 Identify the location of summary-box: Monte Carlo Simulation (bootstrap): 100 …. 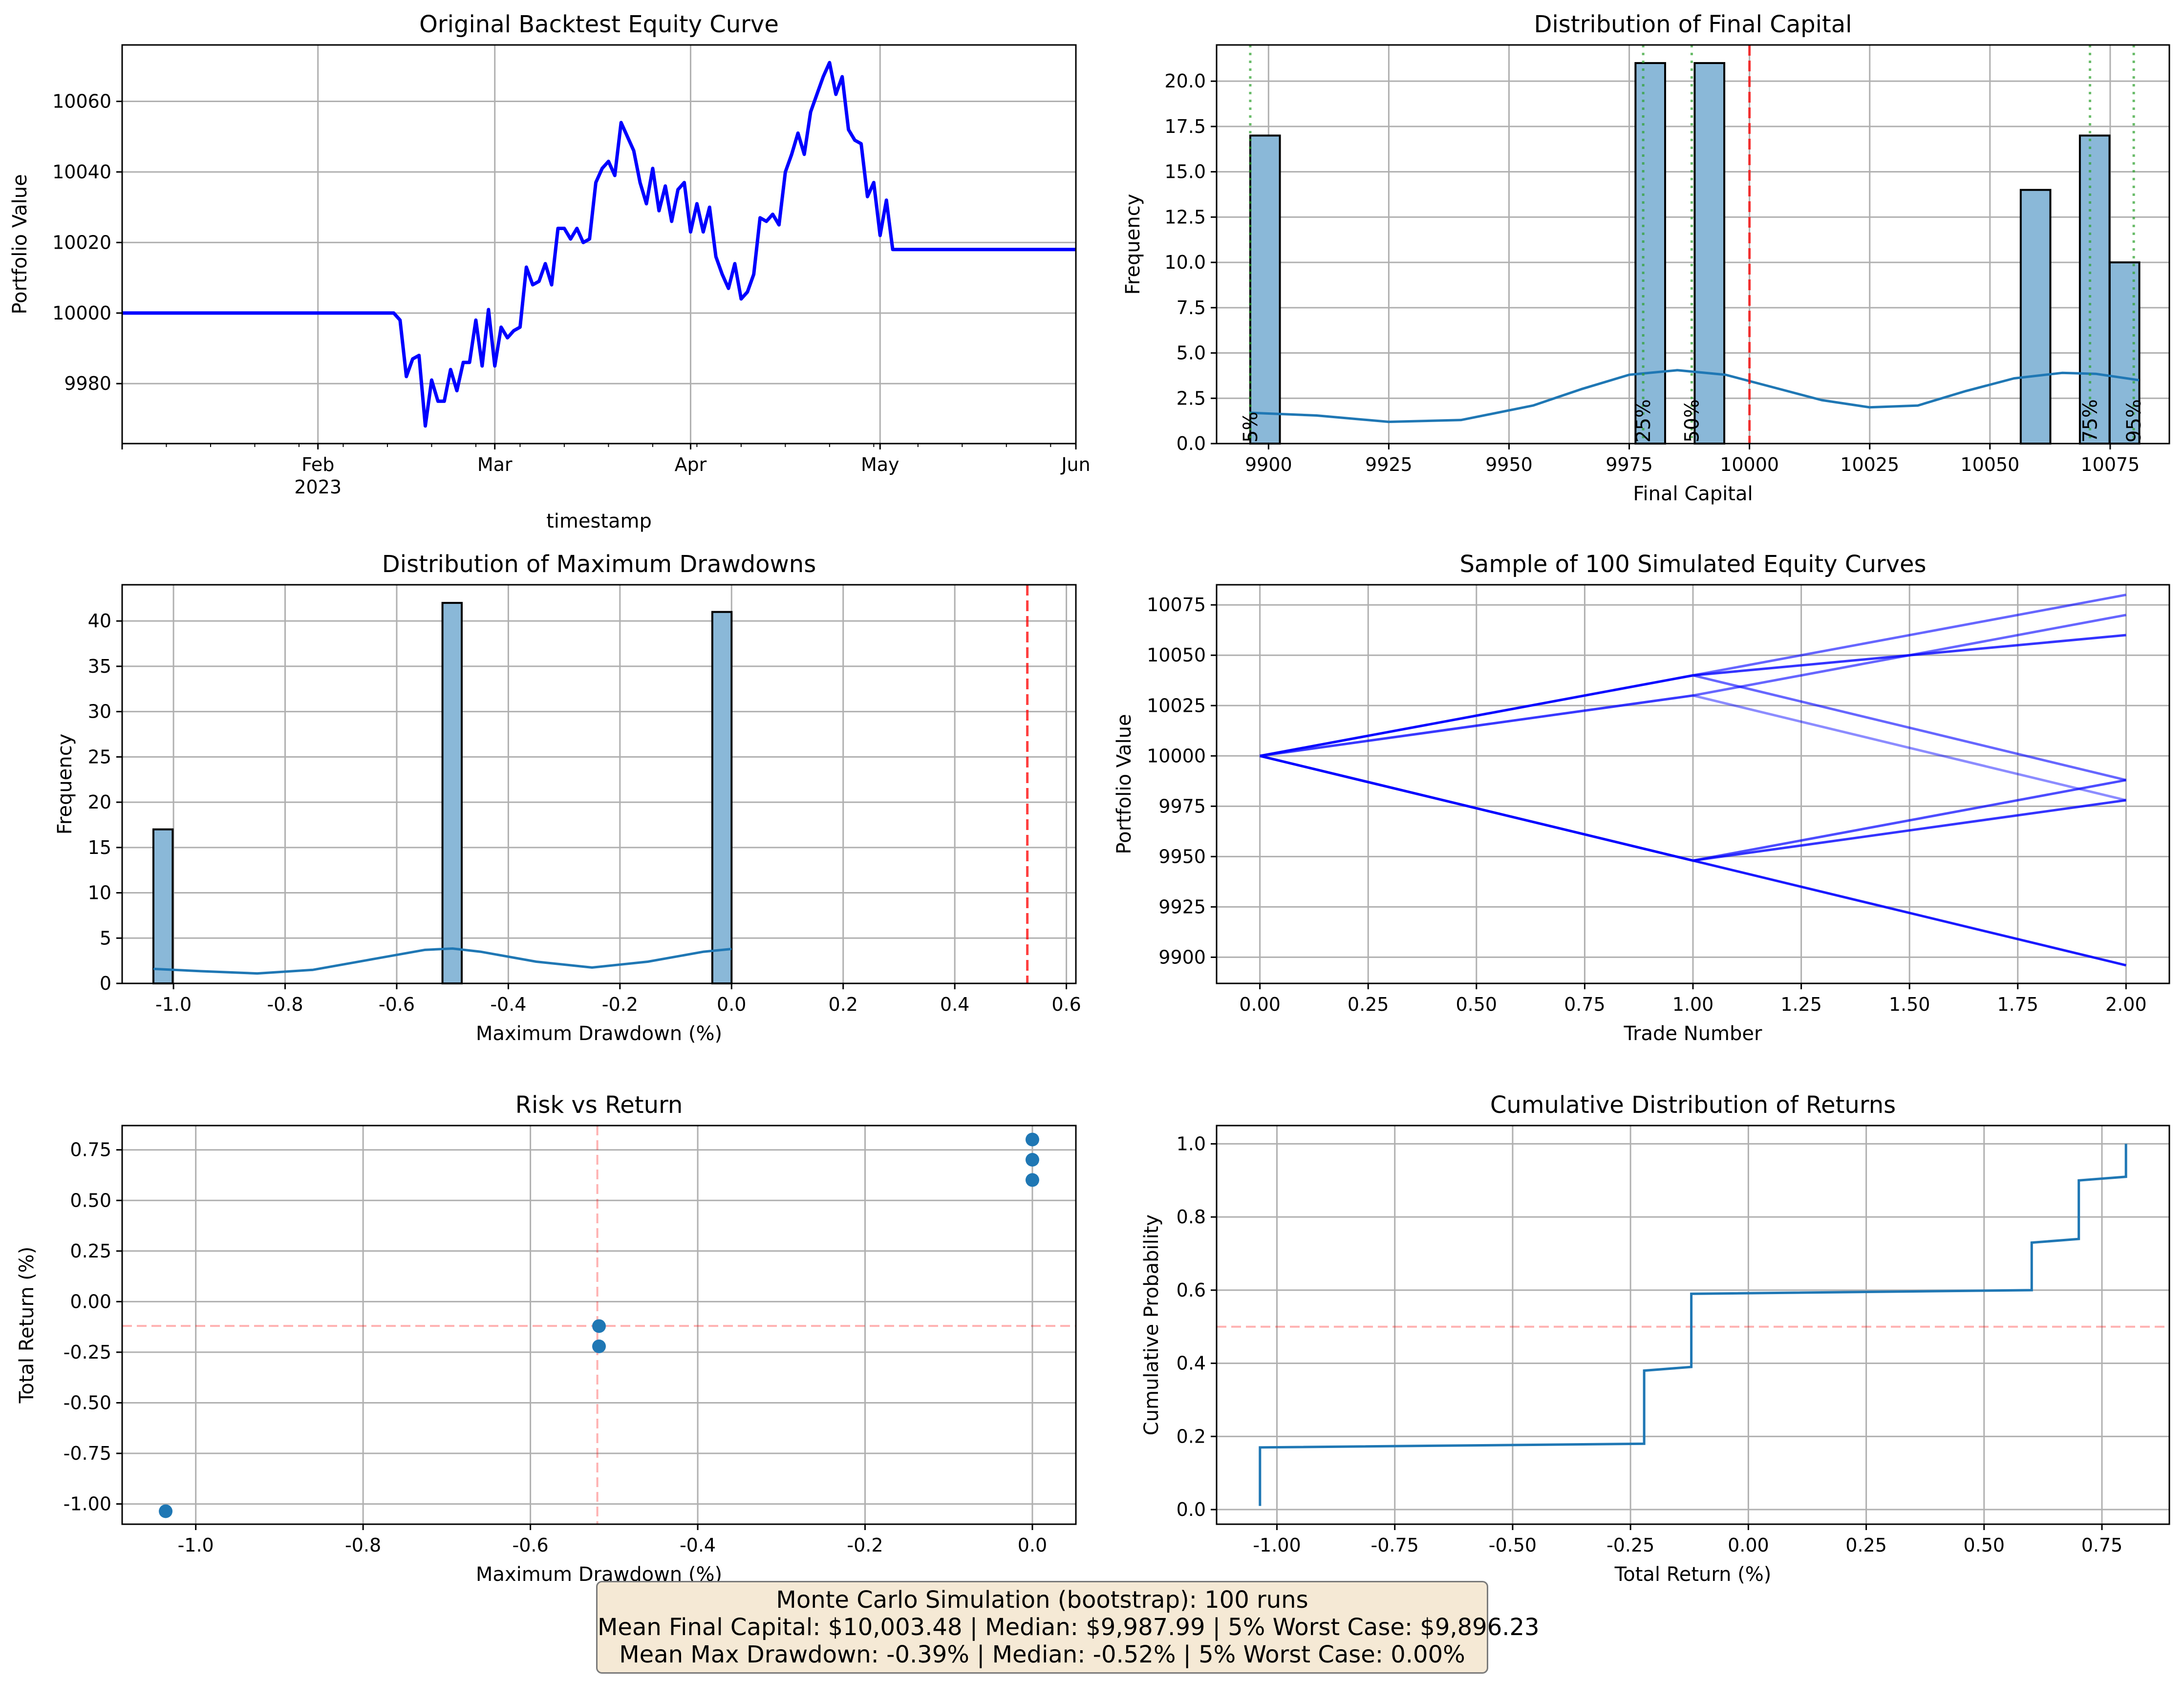
(1068, 1627).